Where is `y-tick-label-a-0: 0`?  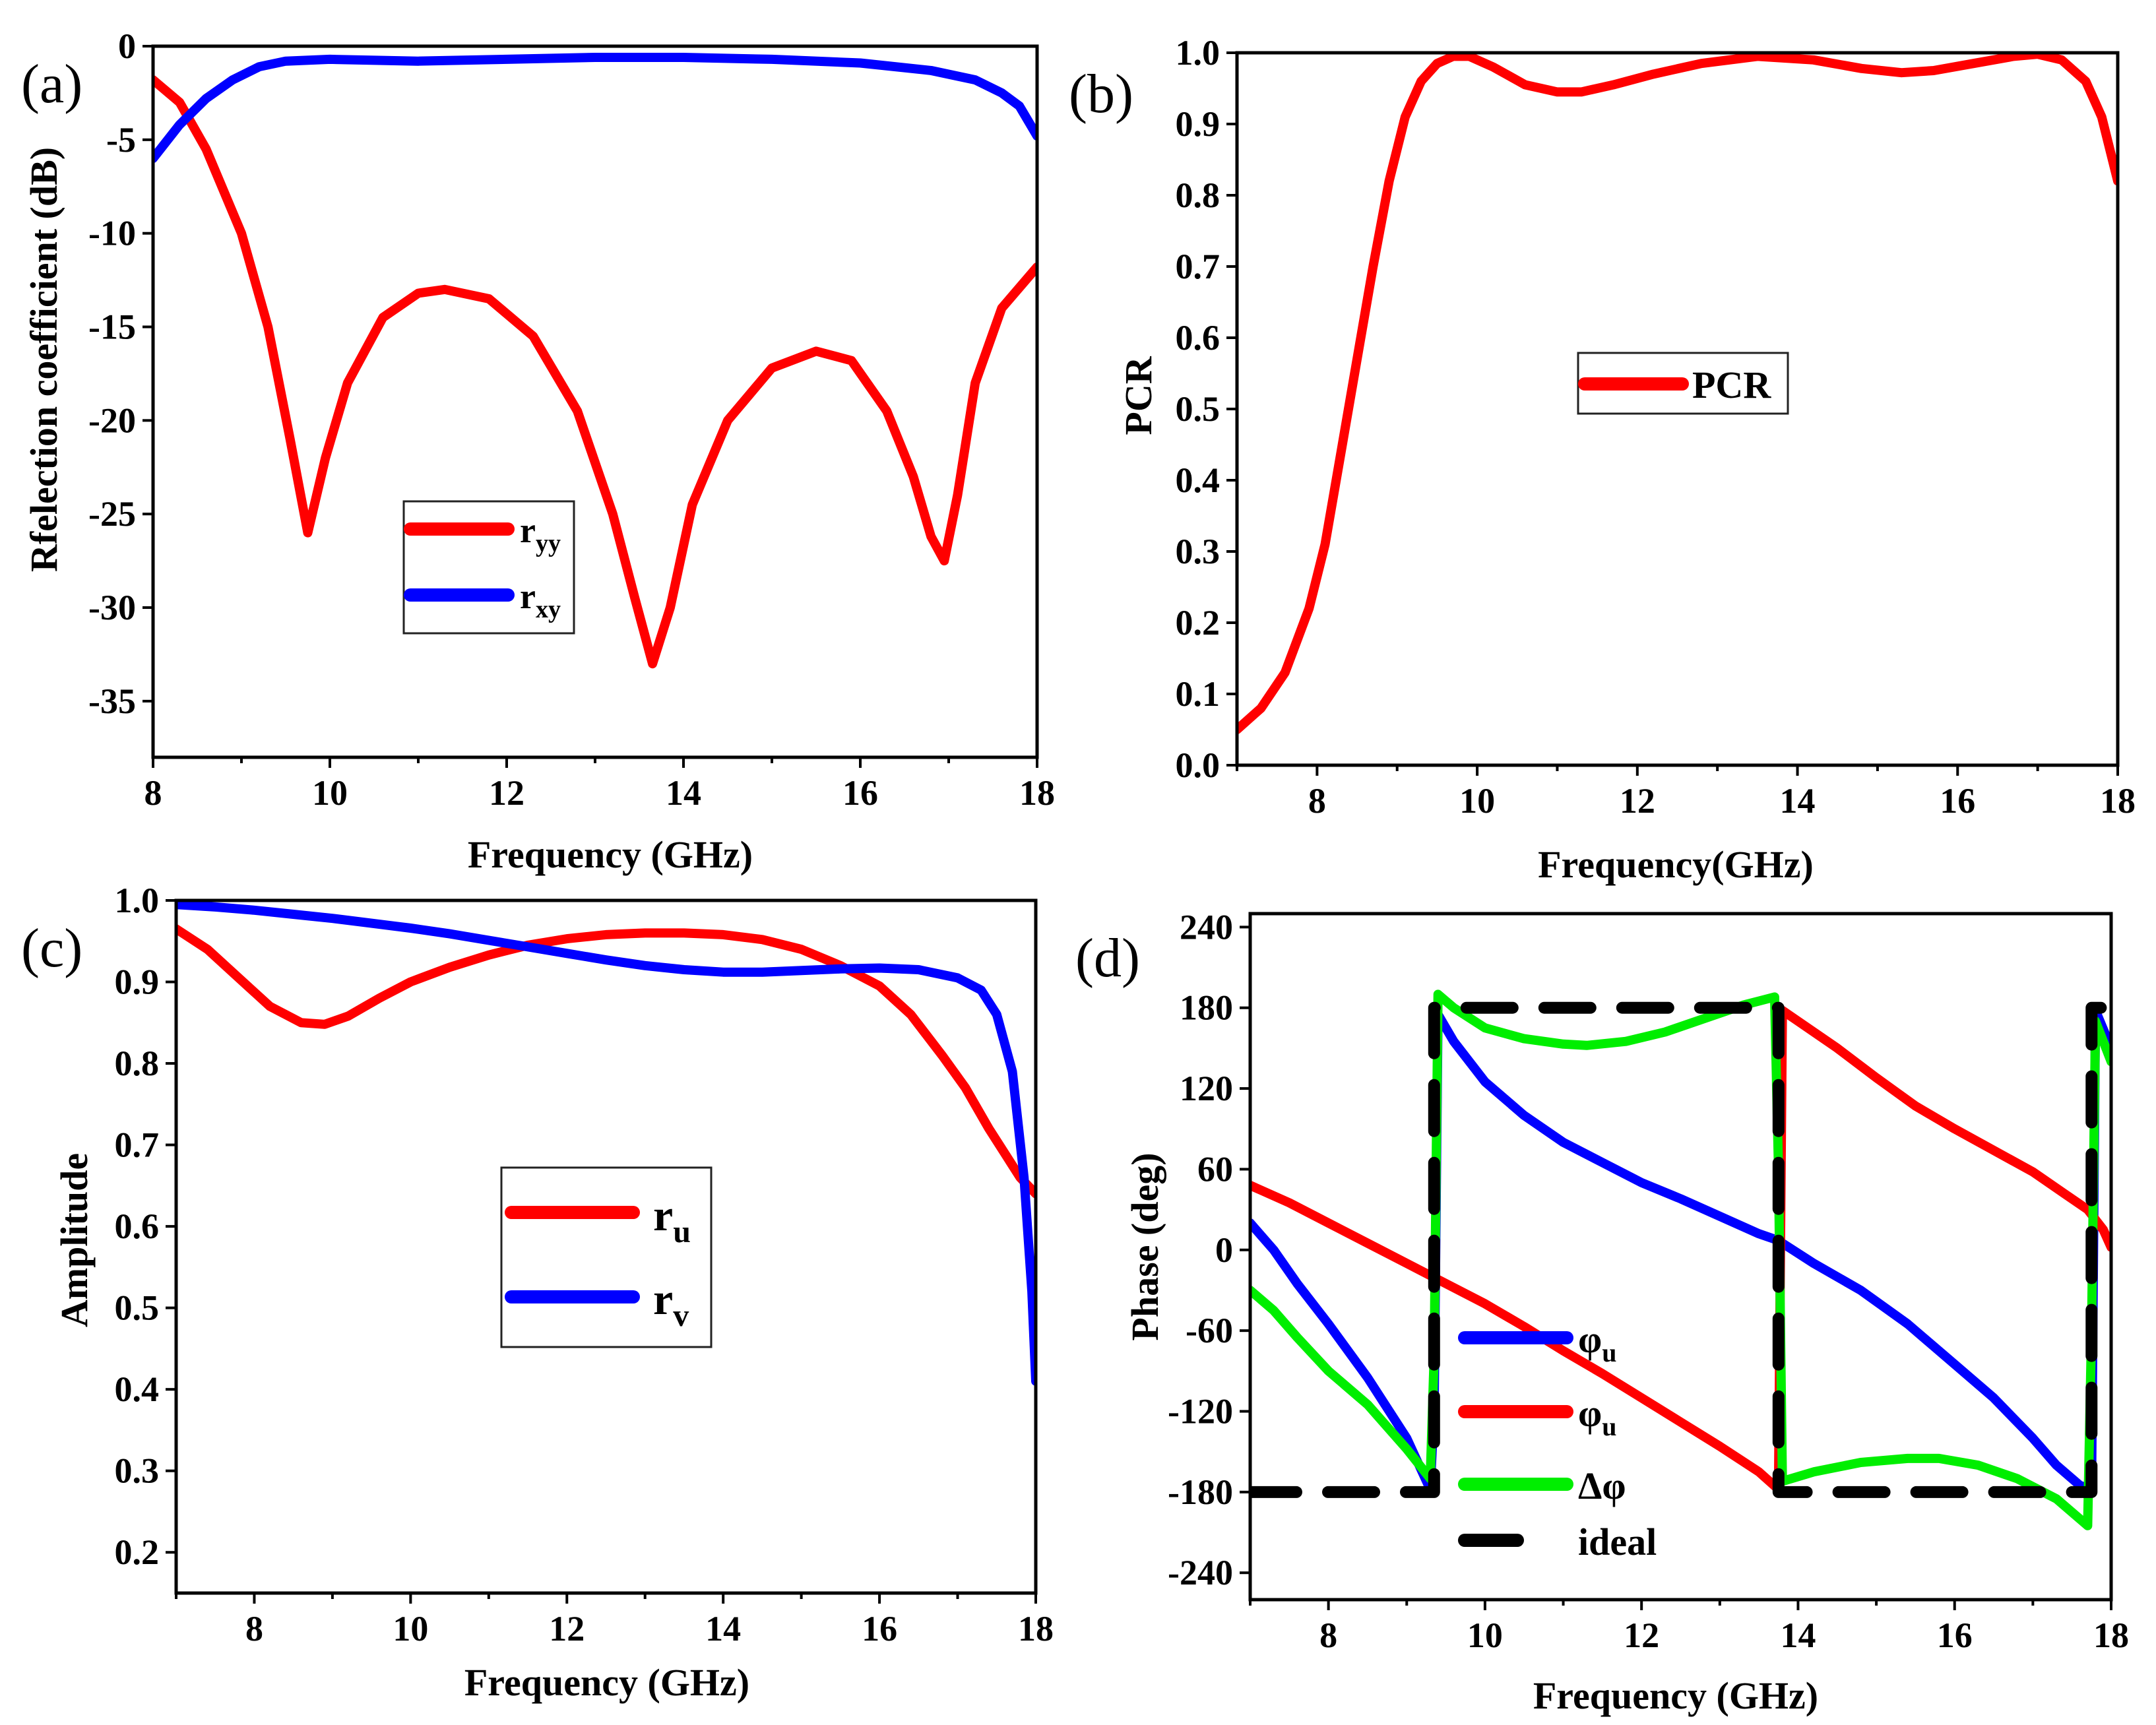 y-tick-label-a-0: 0 is located at coordinates (127, 46).